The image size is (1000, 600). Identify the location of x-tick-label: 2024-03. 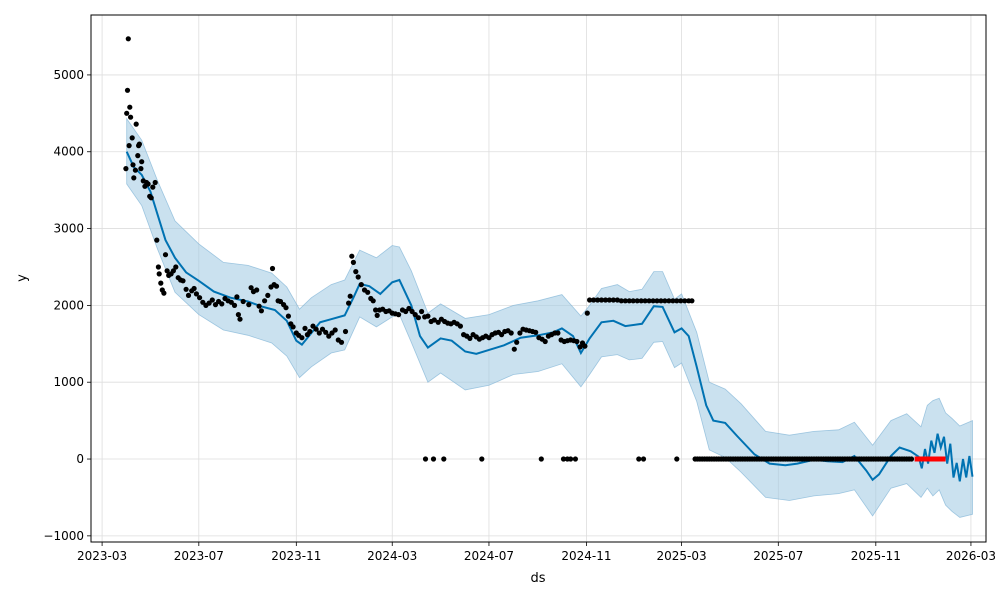
(392, 556).